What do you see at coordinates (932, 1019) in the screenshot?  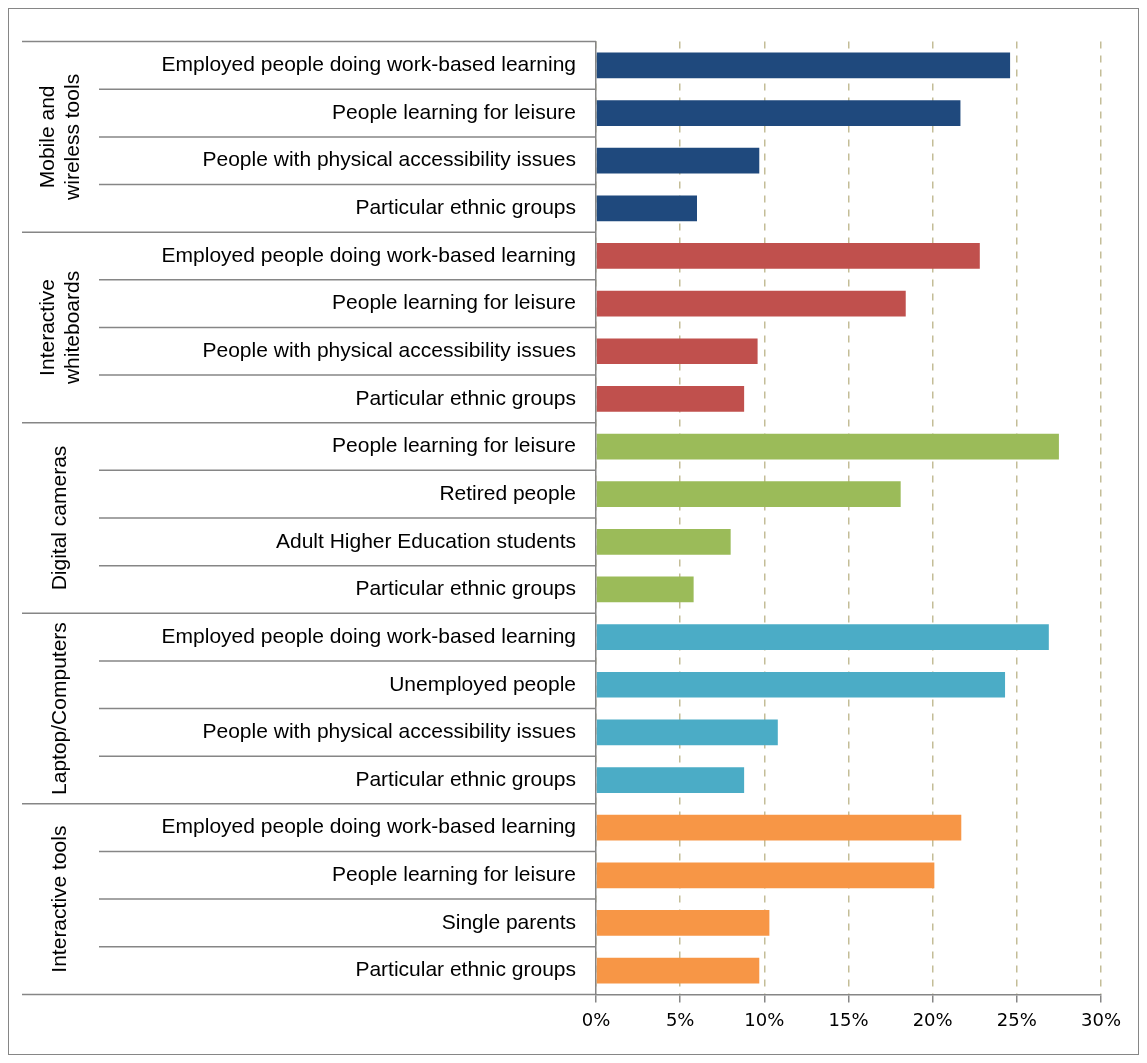 I see `x-tick-label: 20%` at bounding box center [932, 1019].